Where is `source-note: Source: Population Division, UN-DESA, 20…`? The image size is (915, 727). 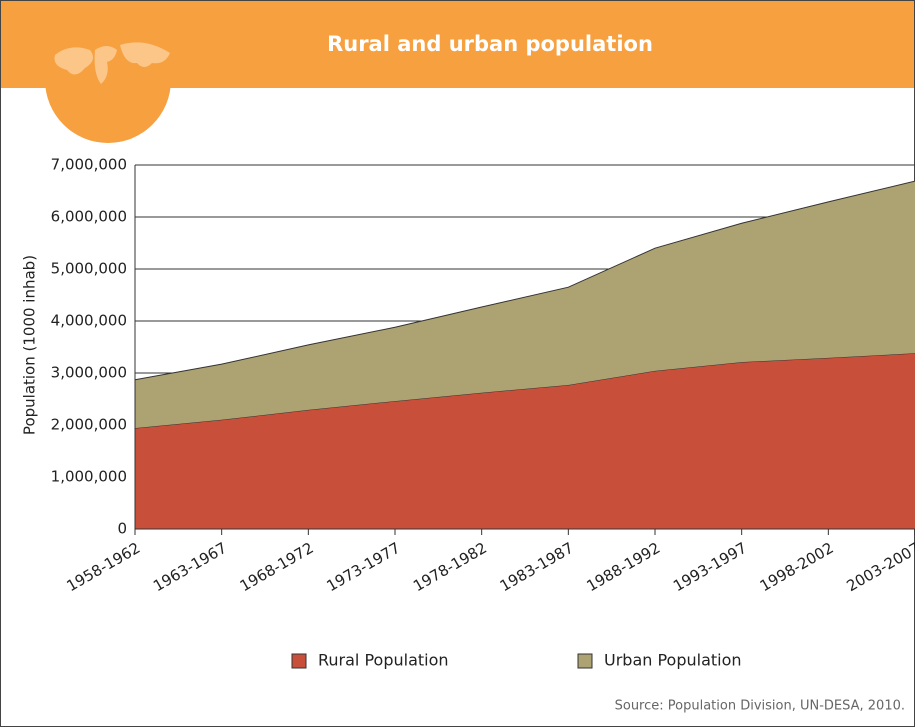
source-note: Source: Population Division, UN-DESA, 20… is located at coordinates (760, 706).